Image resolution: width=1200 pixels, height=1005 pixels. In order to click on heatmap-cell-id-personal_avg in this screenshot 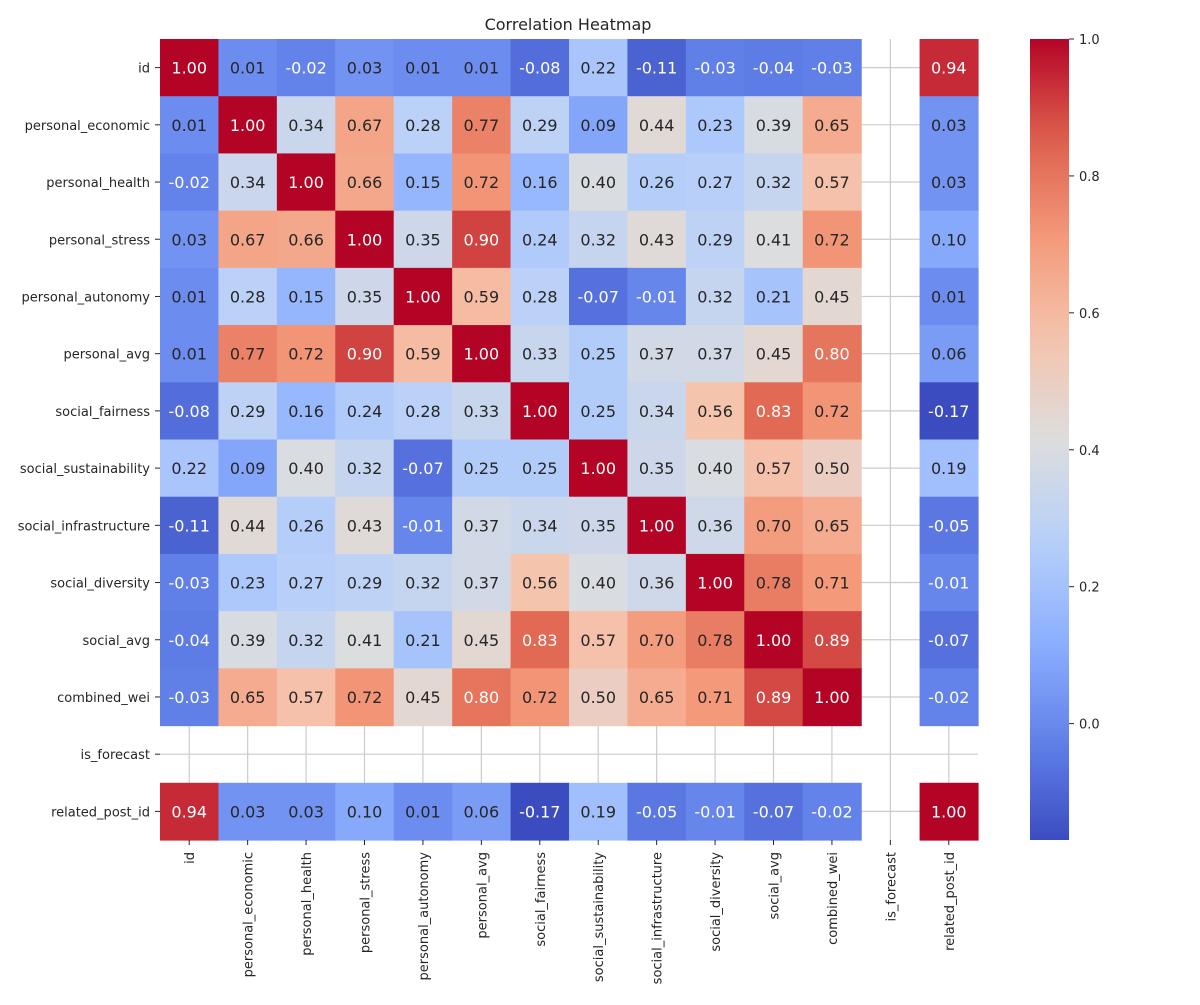, I will do `click(482, 68)`.